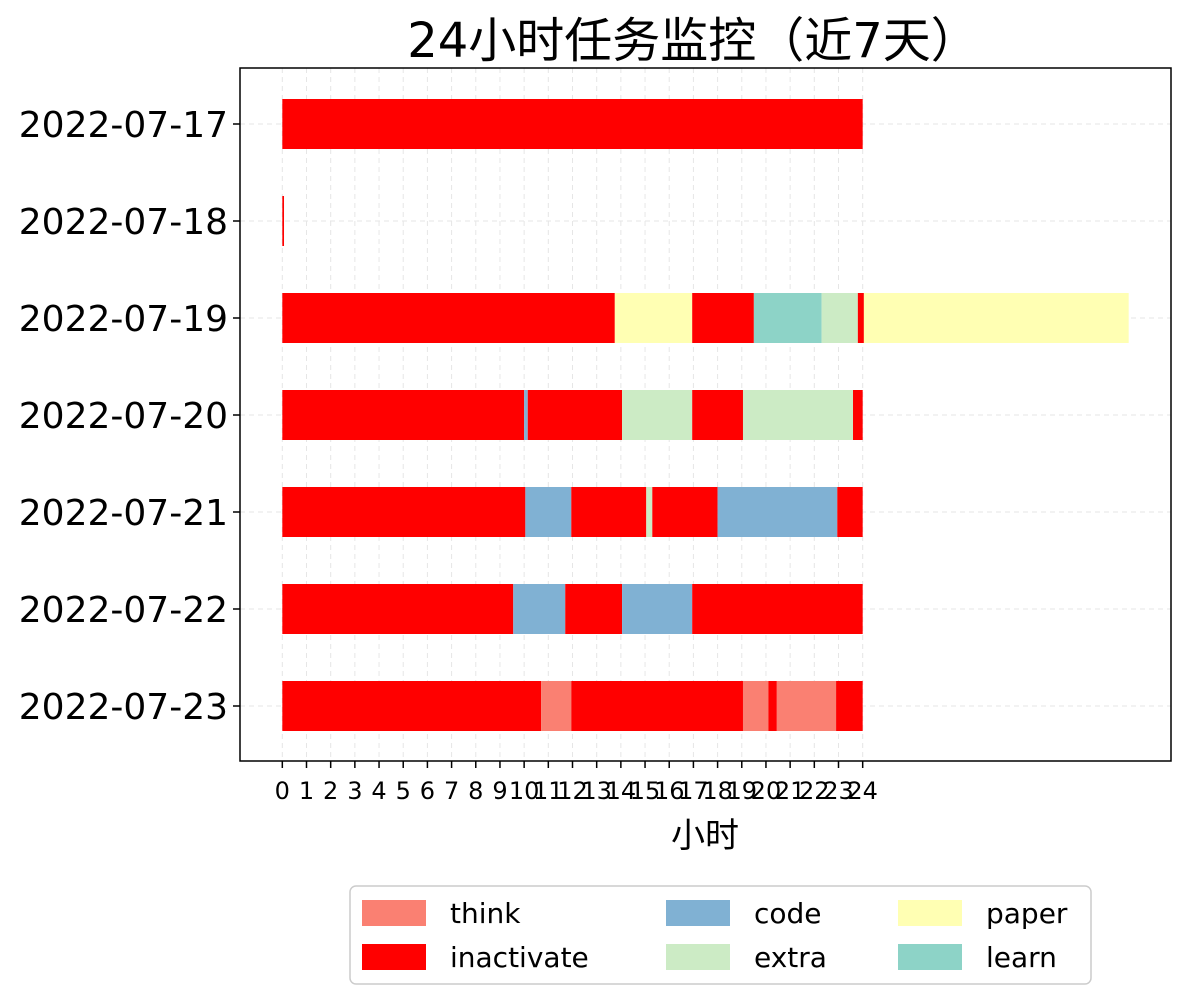 Image resolution: width=1186 pixels, height=1004 pixels. What do you see at coordinates (720, 935) in the screenshot?
I see `legend: think inactivate code extra paper learn` at bounding box center [720, 935].